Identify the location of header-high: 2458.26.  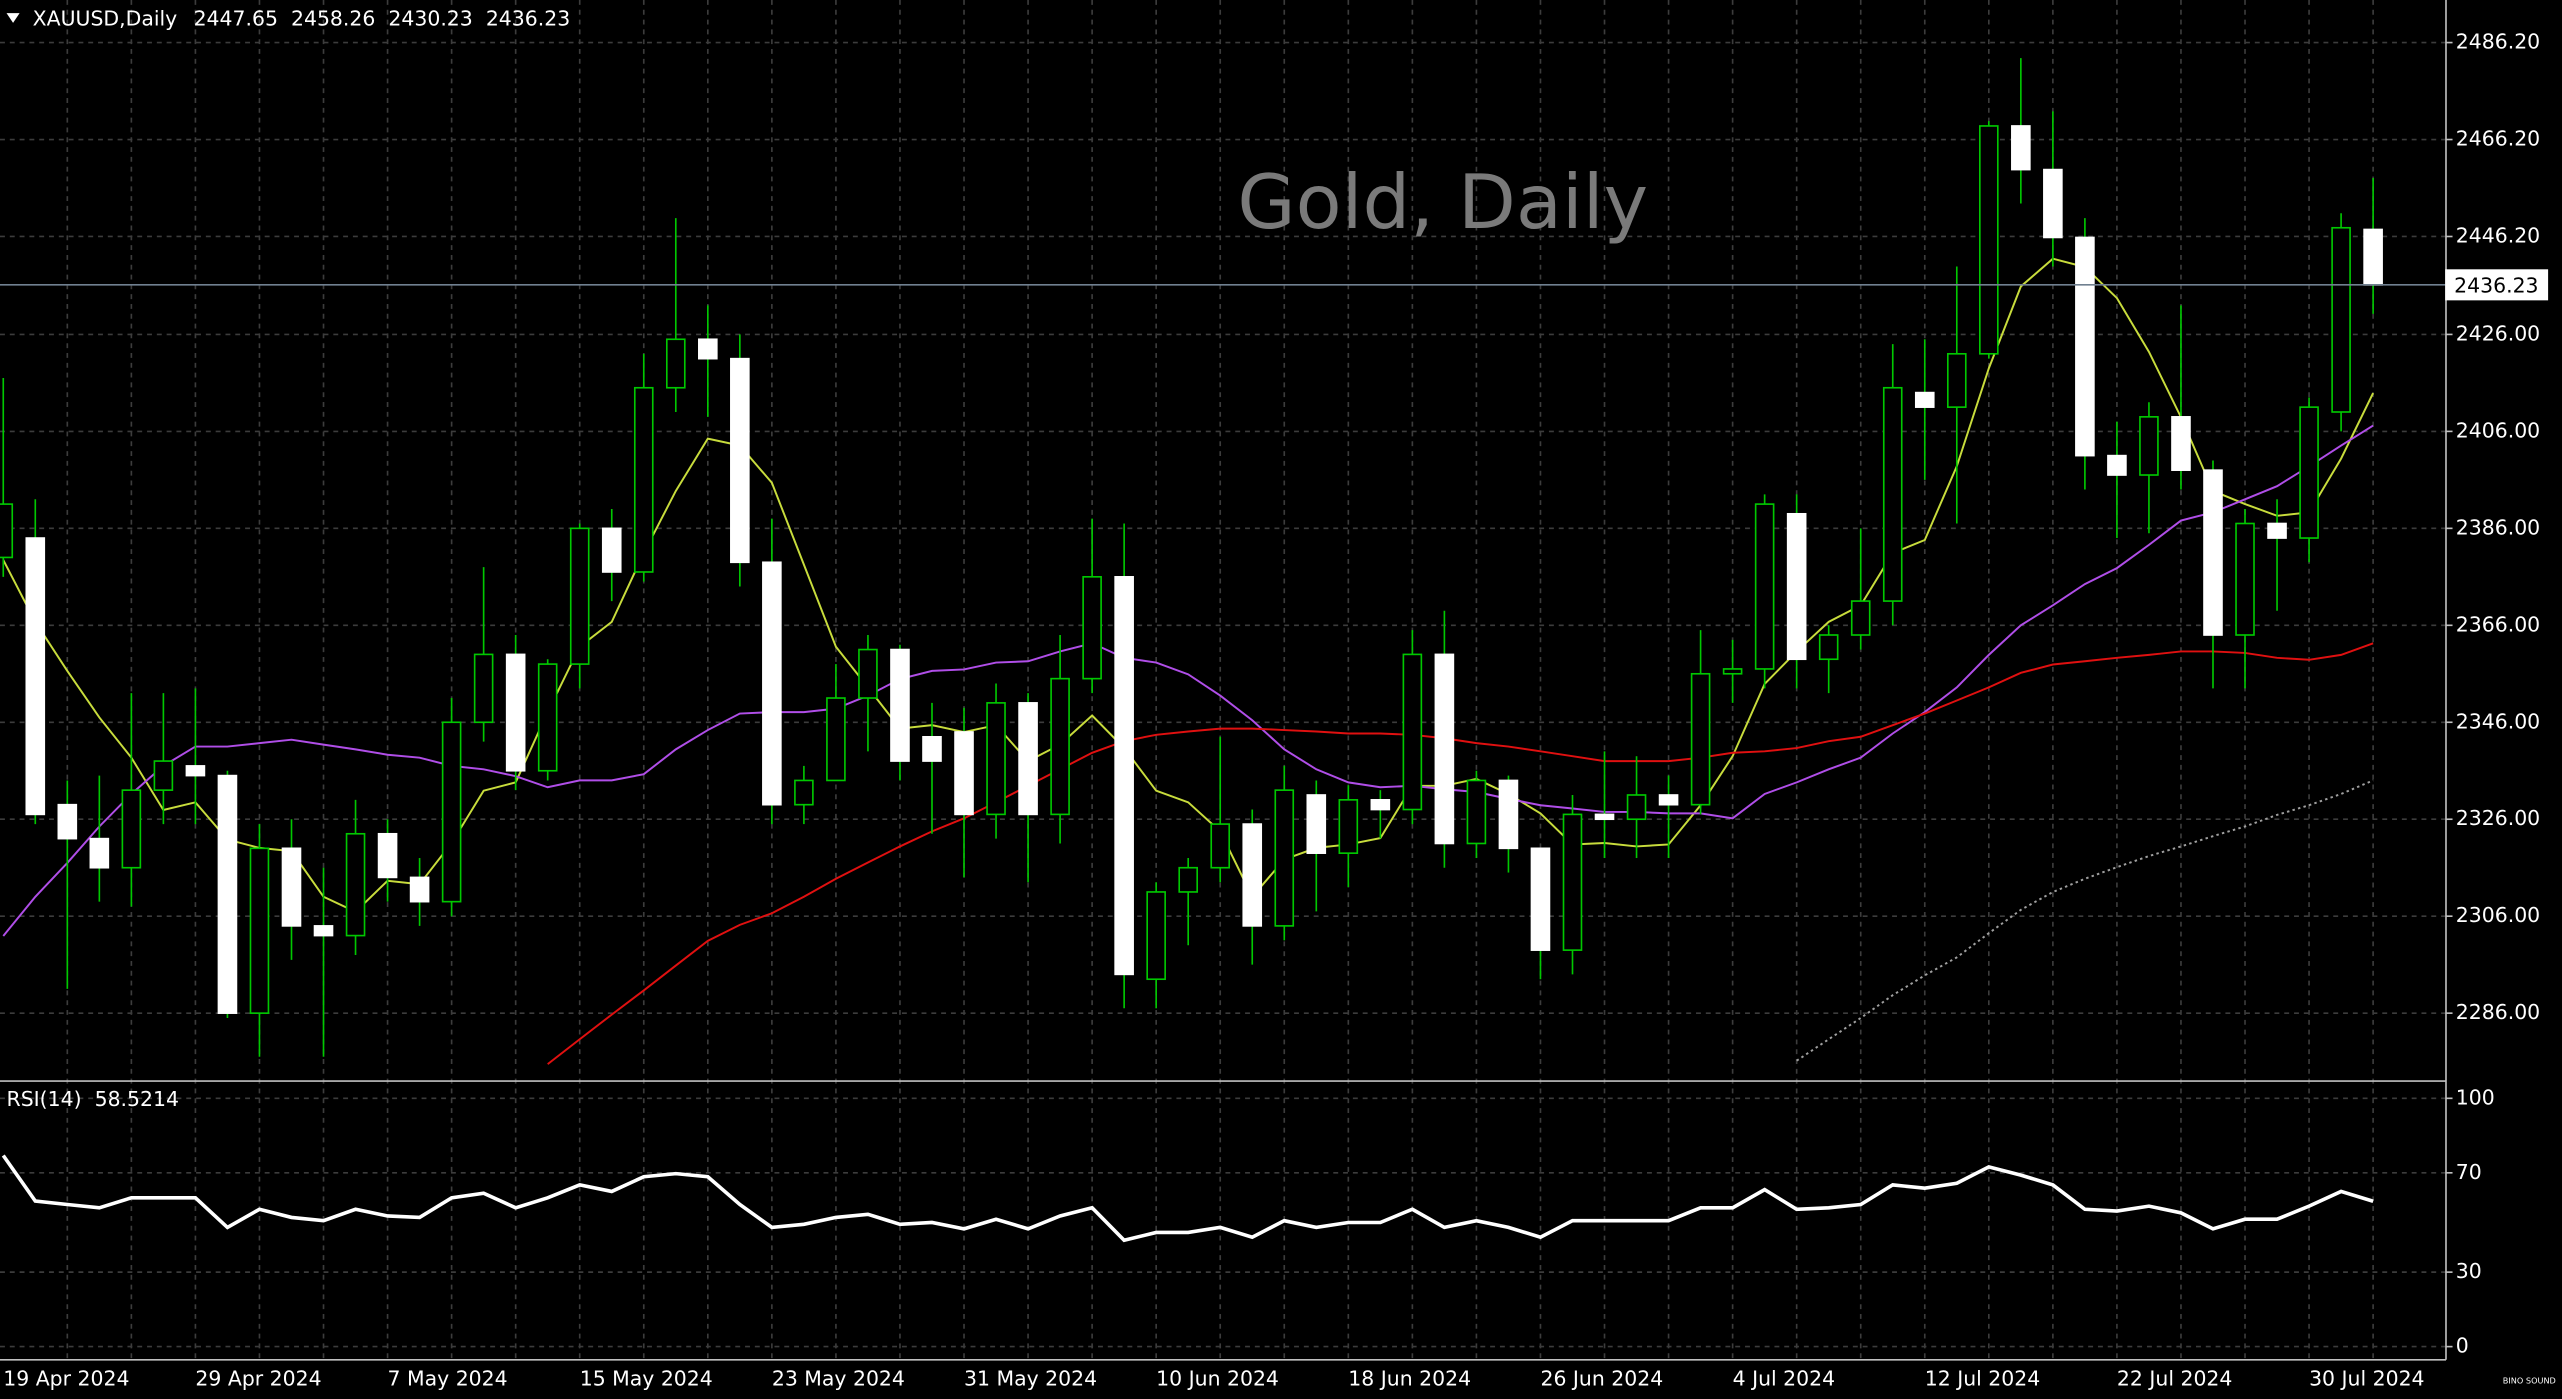
(333, 19).